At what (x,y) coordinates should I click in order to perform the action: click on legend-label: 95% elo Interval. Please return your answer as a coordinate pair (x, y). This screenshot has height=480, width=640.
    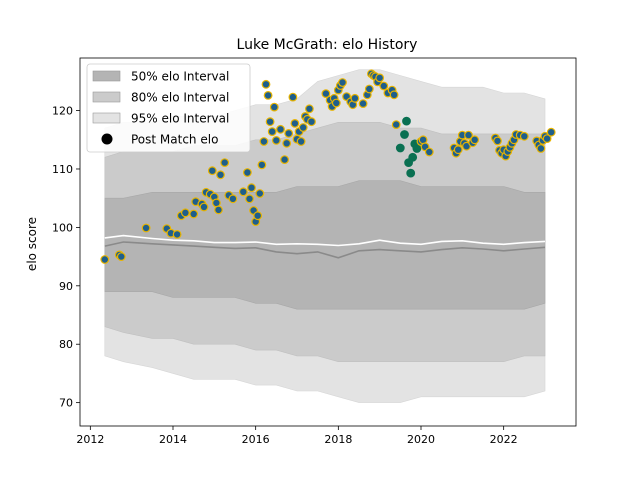
    Looking at the image, I should click on (180, 119).